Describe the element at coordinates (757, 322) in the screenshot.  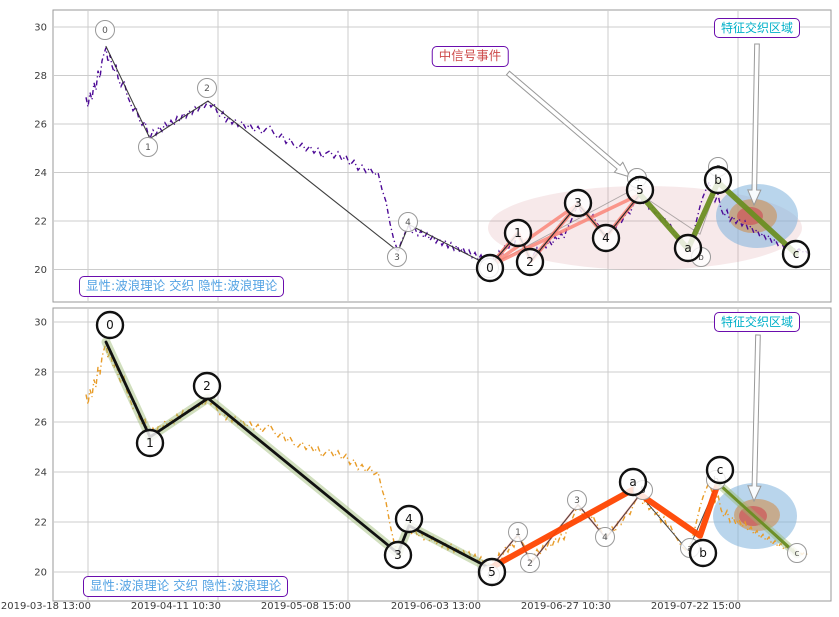
I see `feature-zone-label-bottom: 特征交织区域` at that location.